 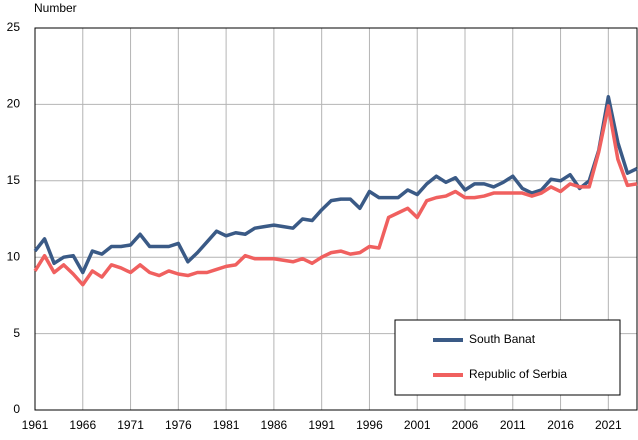 What do you see at coordinates (14, 256) in the screenshot?
I see `y-tick-label: 10` at bounding box center [14, 256].